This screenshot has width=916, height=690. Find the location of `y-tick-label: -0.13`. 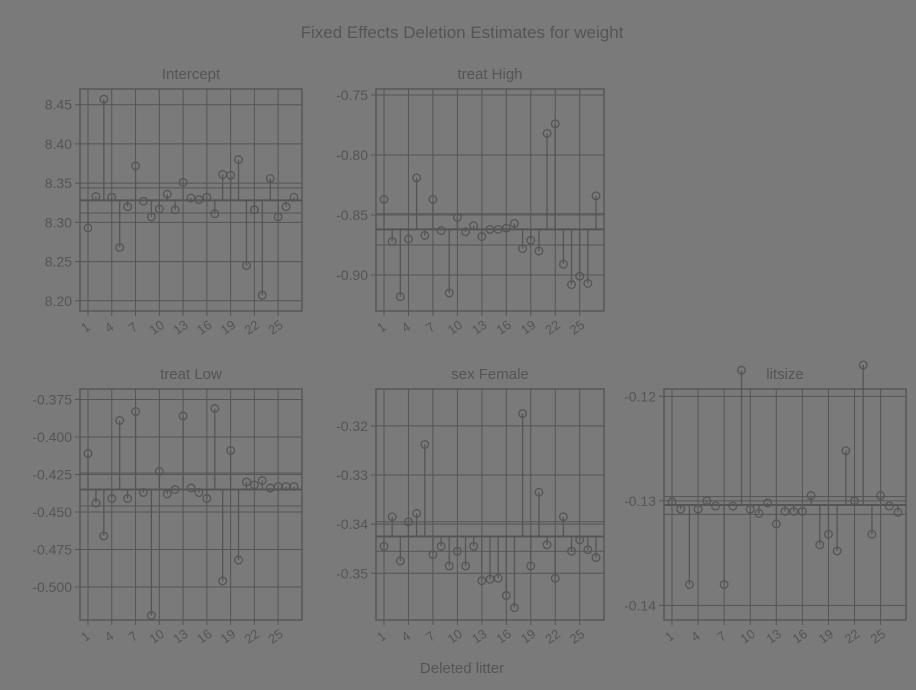

y-tick-label: -0.13 is located at coordinates (640, 501).